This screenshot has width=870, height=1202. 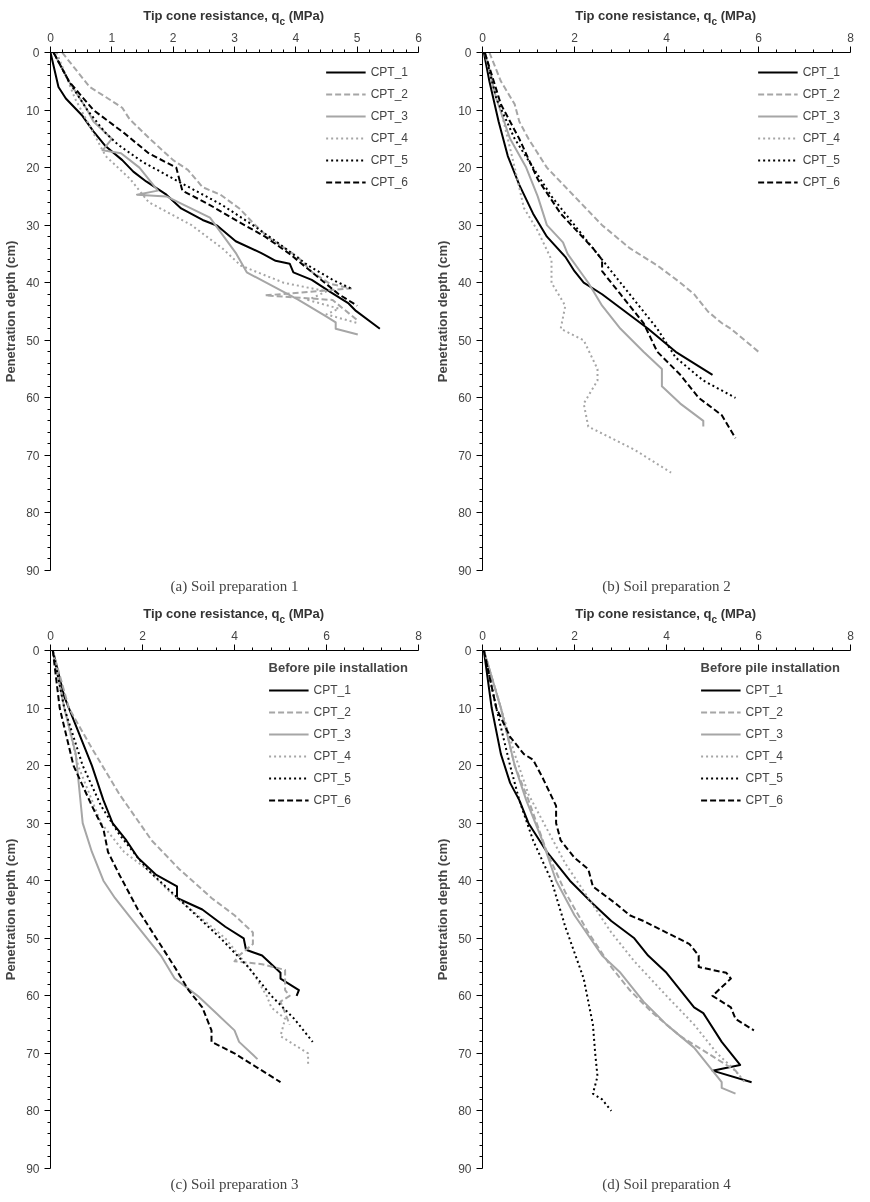 What do you see at coordinates (357, 37) in the screenshot?
I see `x-tick-label: 5` at bounding box center [357, 37].